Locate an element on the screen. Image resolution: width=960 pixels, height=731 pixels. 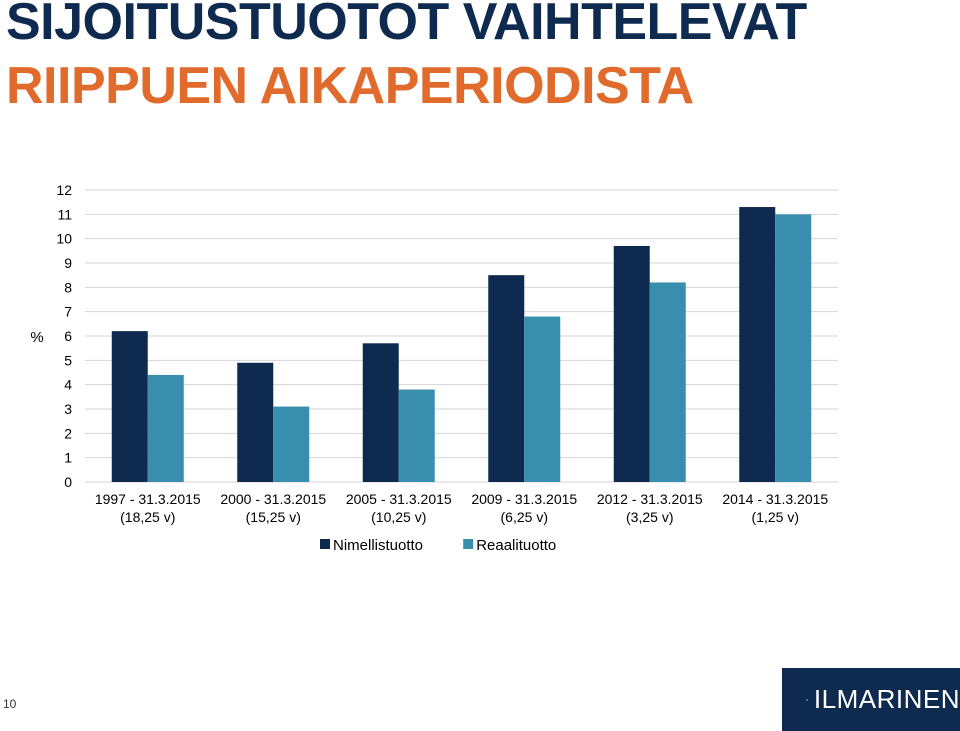
ilmarinen-logo: ILMARINEN is located at coordinates (871, 699).